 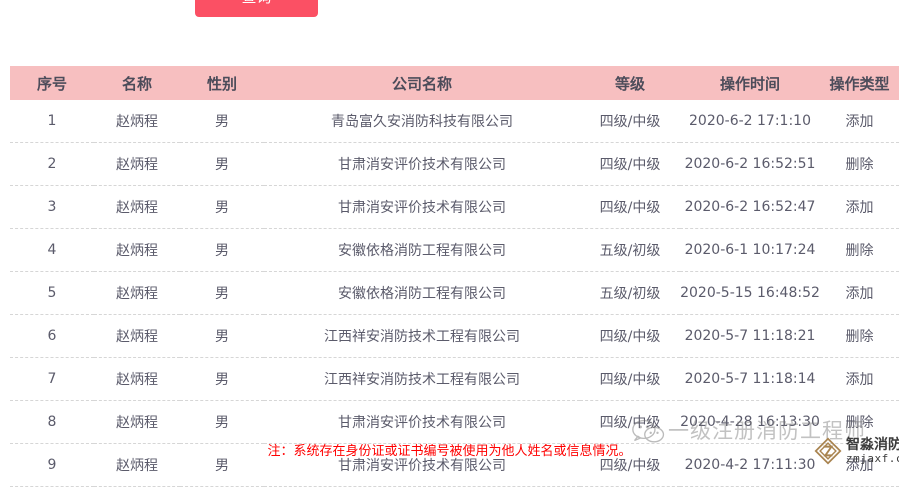 I want to click on table-header-row: 序号 名称 性别 公司名称 等级 操作时间 操作类型, so click(x=454, y=83).